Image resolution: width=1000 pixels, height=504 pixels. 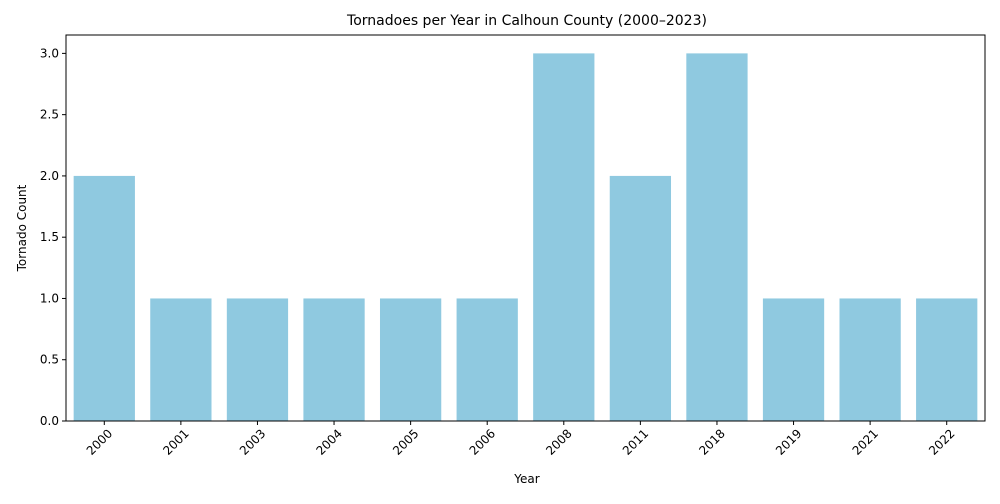 I want to click on x-tick-label-2008: 2008, so click(x=558, y=441).